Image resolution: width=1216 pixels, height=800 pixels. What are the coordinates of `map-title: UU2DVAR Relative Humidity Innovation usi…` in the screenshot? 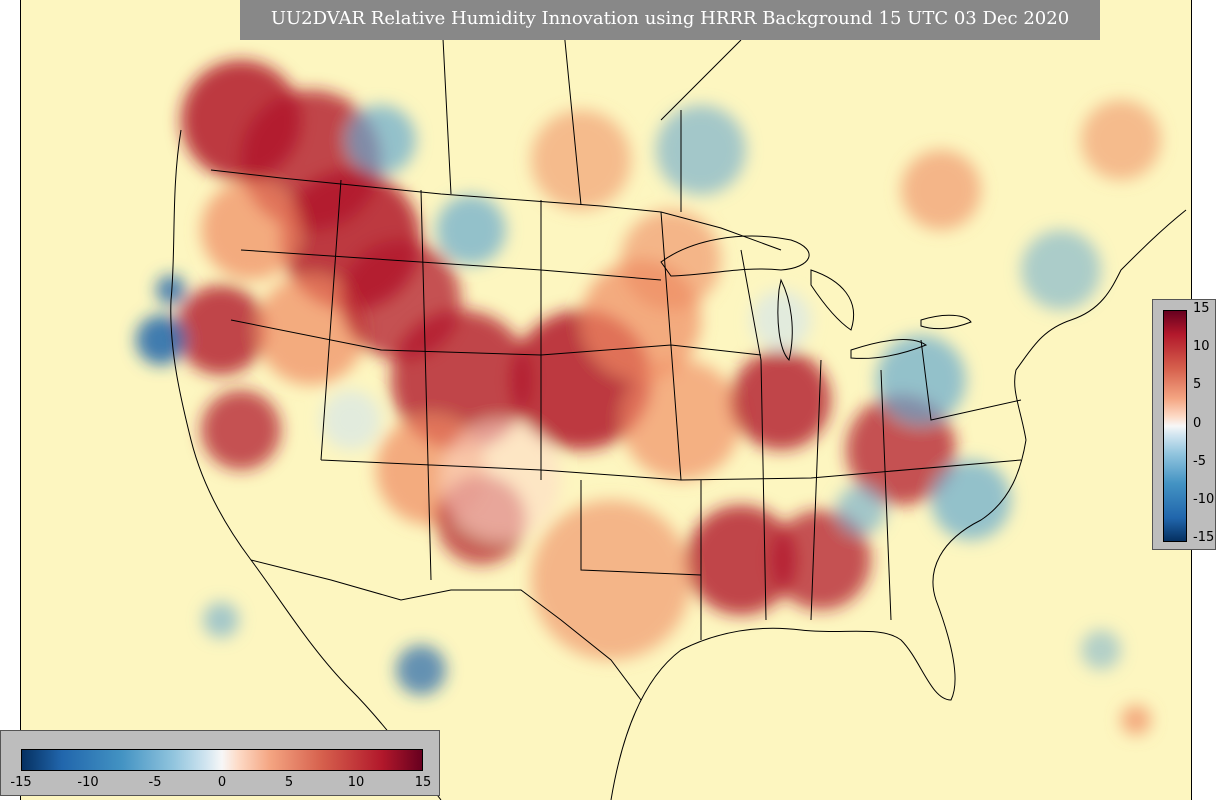 It's located at (670, 20).